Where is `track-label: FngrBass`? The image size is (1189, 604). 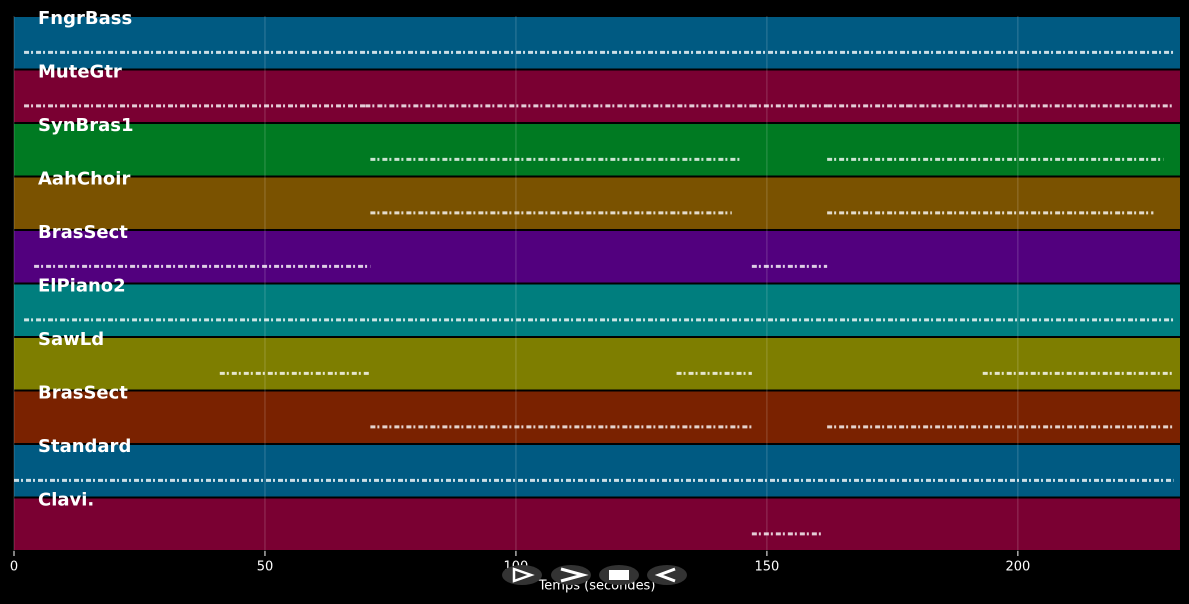
track-label: FngrBass is located at coordinates (85, 18).